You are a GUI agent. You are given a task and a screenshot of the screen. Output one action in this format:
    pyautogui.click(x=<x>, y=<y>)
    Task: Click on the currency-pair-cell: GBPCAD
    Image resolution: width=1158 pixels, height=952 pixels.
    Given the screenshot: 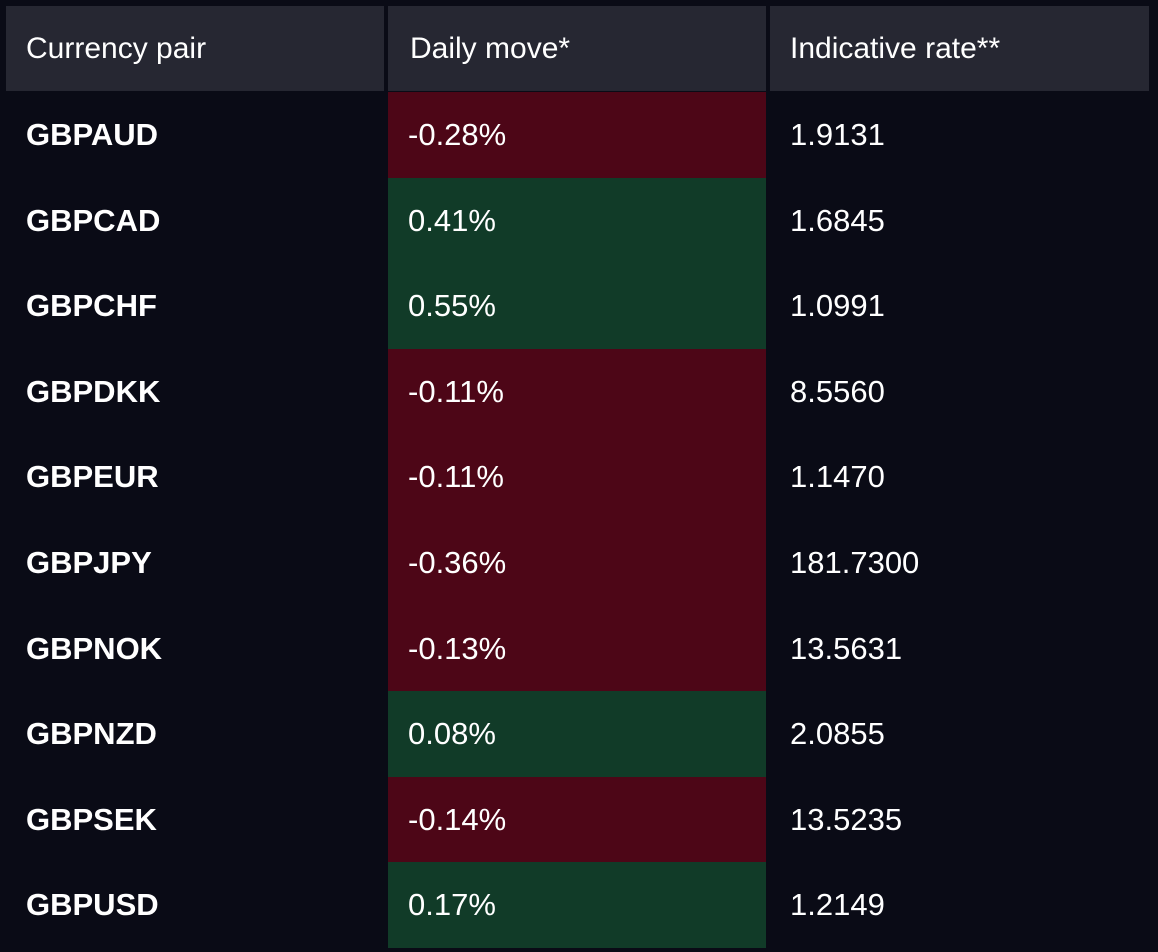 What is the action you would take?
    pyautogui.click(x=93, y=220)
    